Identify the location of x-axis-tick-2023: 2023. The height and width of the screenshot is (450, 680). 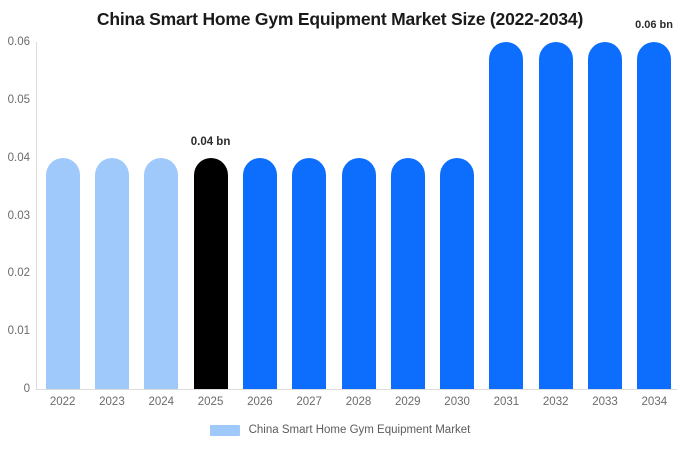
(112, 402).